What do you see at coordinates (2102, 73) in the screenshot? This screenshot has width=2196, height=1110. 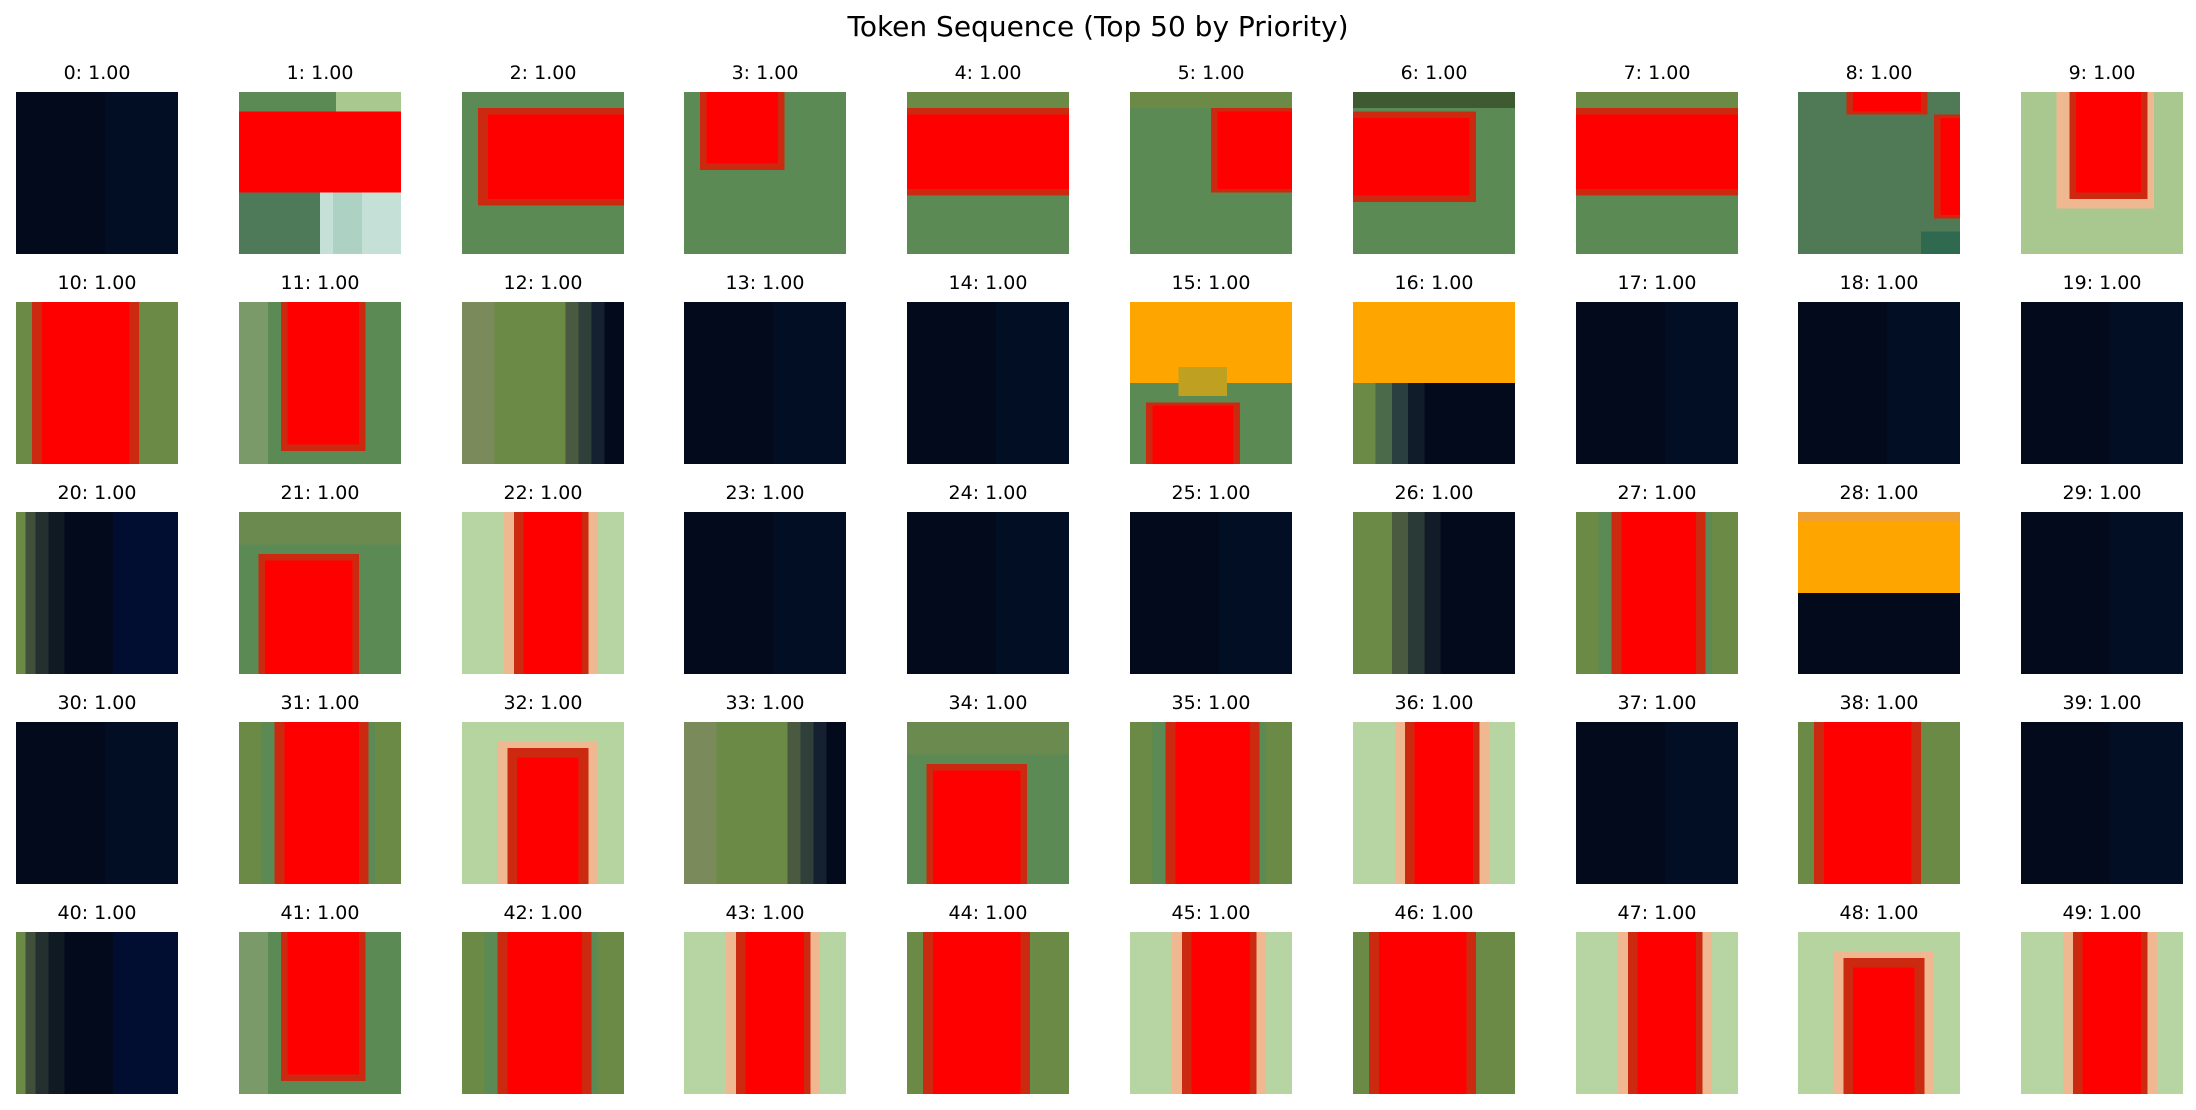 I see `token-label: 9: 1.00` at bounding box center [2102, 73].